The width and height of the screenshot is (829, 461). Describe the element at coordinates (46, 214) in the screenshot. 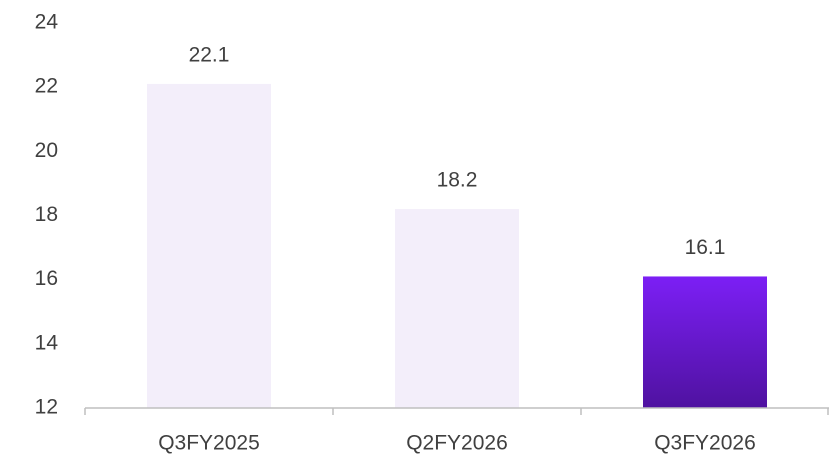

I see `y-tick-label: 18` at that location.